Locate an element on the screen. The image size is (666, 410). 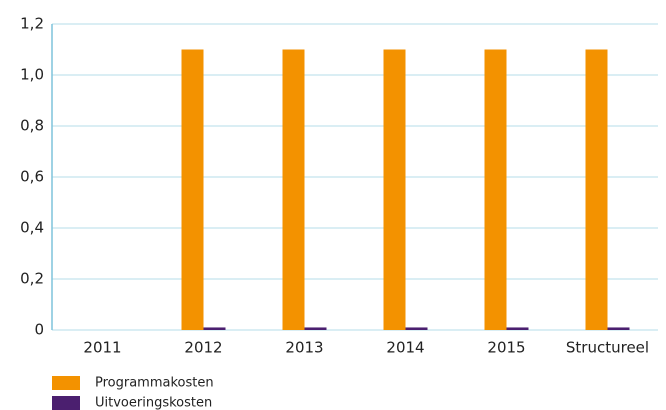
x-tick-label: 2012 is located at coordinates (203, 348).